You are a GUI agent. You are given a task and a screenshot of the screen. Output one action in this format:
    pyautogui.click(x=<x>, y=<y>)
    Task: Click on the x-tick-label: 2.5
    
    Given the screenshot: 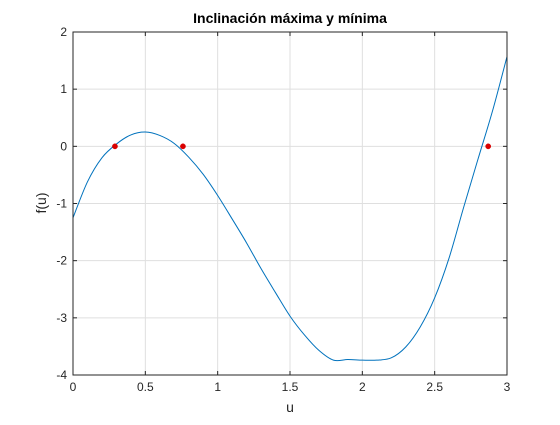 What is the action you would take?
    pyautogui.click(x=434, y=387)
    